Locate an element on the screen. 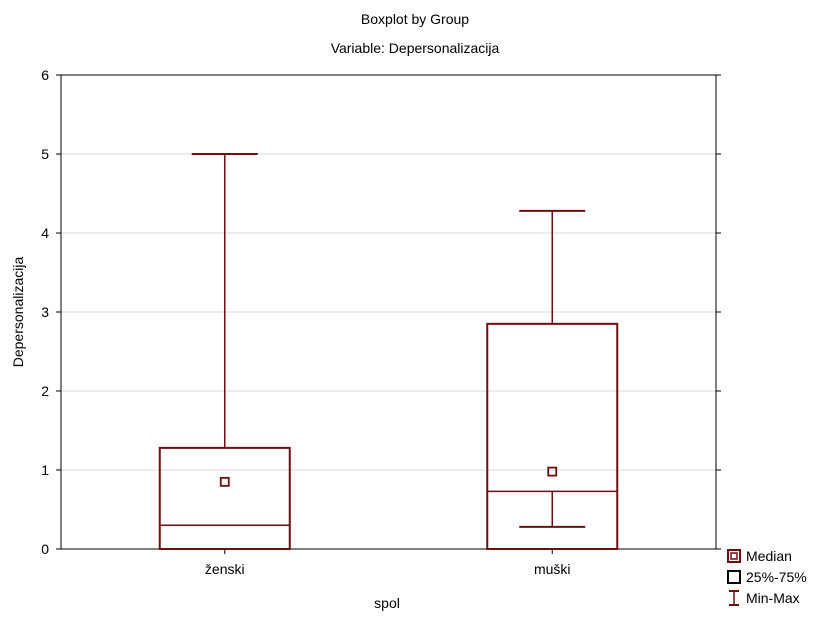  y-tick-label: 4 is located at coordinates (45, 233).